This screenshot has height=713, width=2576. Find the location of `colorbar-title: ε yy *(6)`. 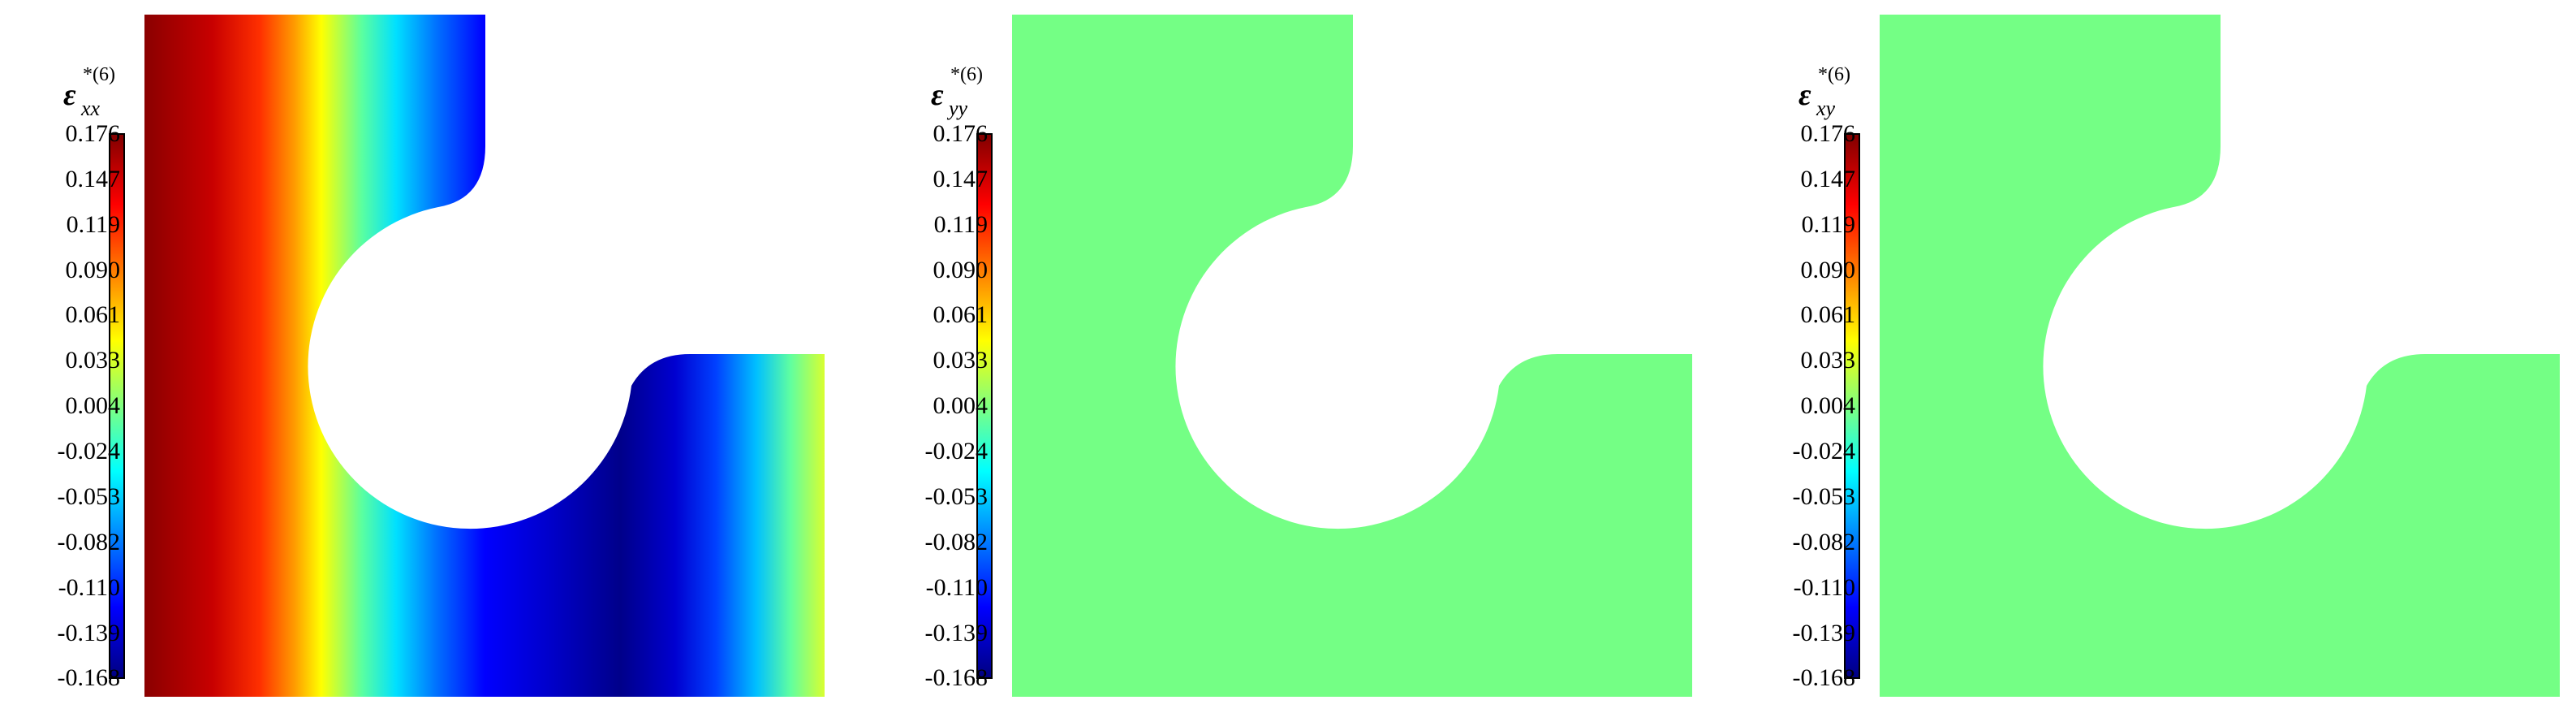

colorbar-title: ε yy *(6) is located at coordinates (965, 90).